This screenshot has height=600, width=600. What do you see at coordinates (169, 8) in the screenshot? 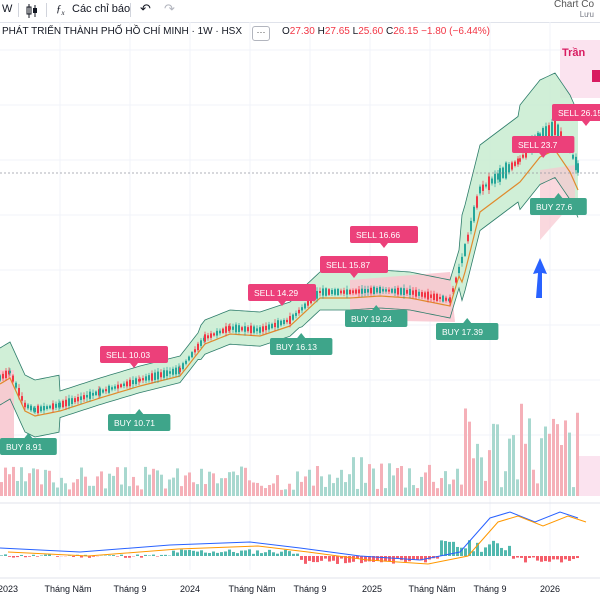
I see `redo-icon: ↷` at bounding box center [169, 8].